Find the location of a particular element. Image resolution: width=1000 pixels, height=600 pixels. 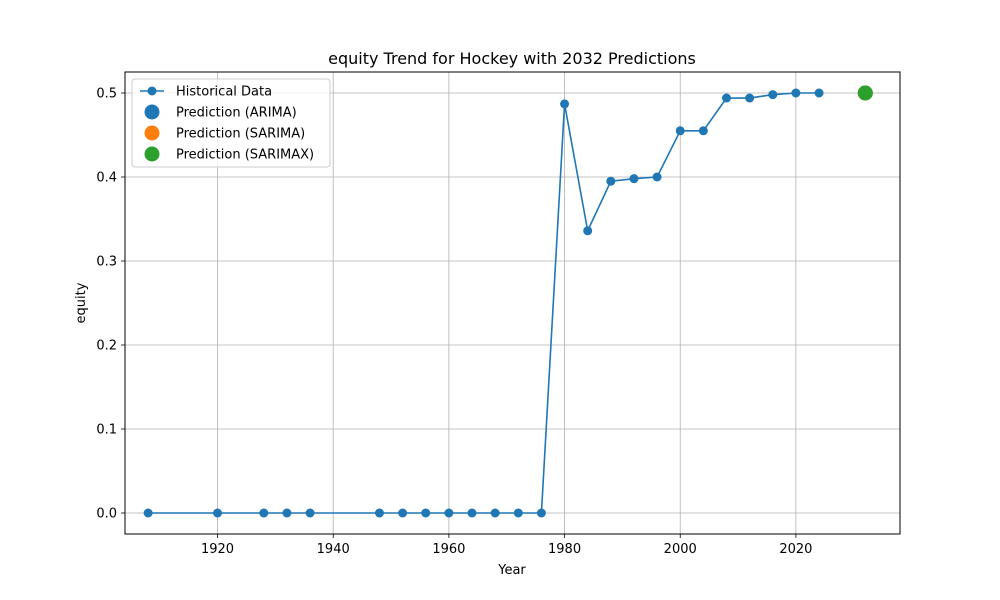

x-tick-label: 1920 is located at coordinates (217, 549).